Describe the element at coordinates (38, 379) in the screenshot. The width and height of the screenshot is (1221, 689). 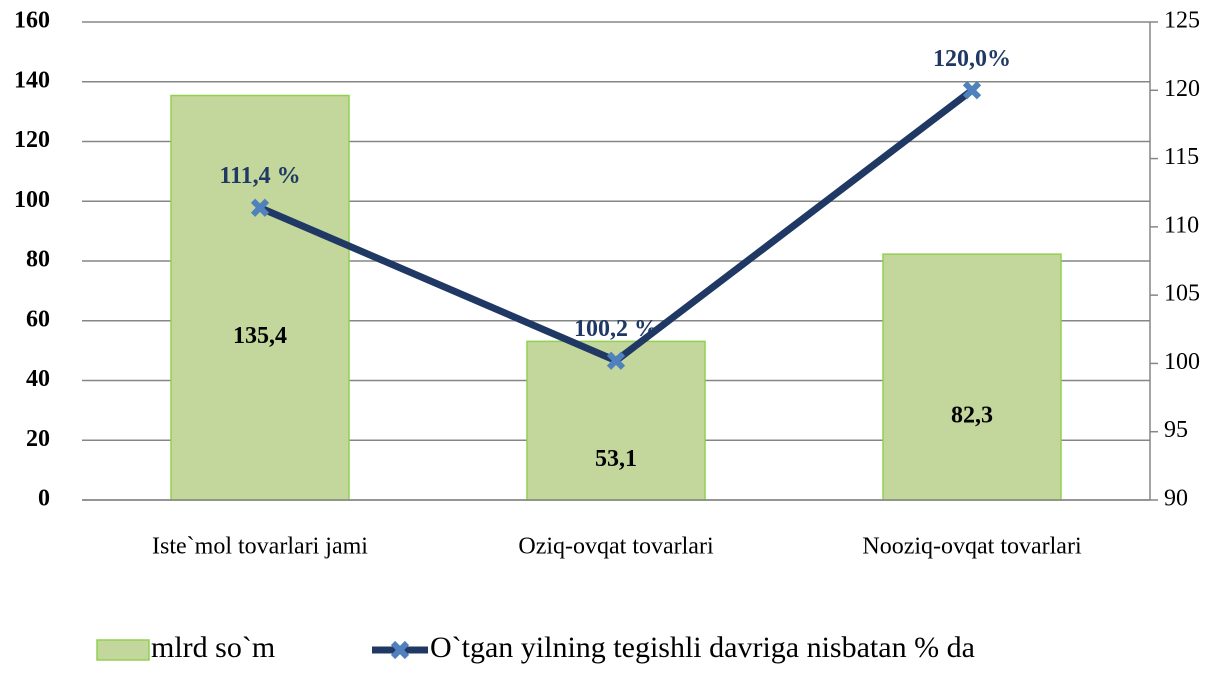
I see `y-tick-label: 40` at that location.